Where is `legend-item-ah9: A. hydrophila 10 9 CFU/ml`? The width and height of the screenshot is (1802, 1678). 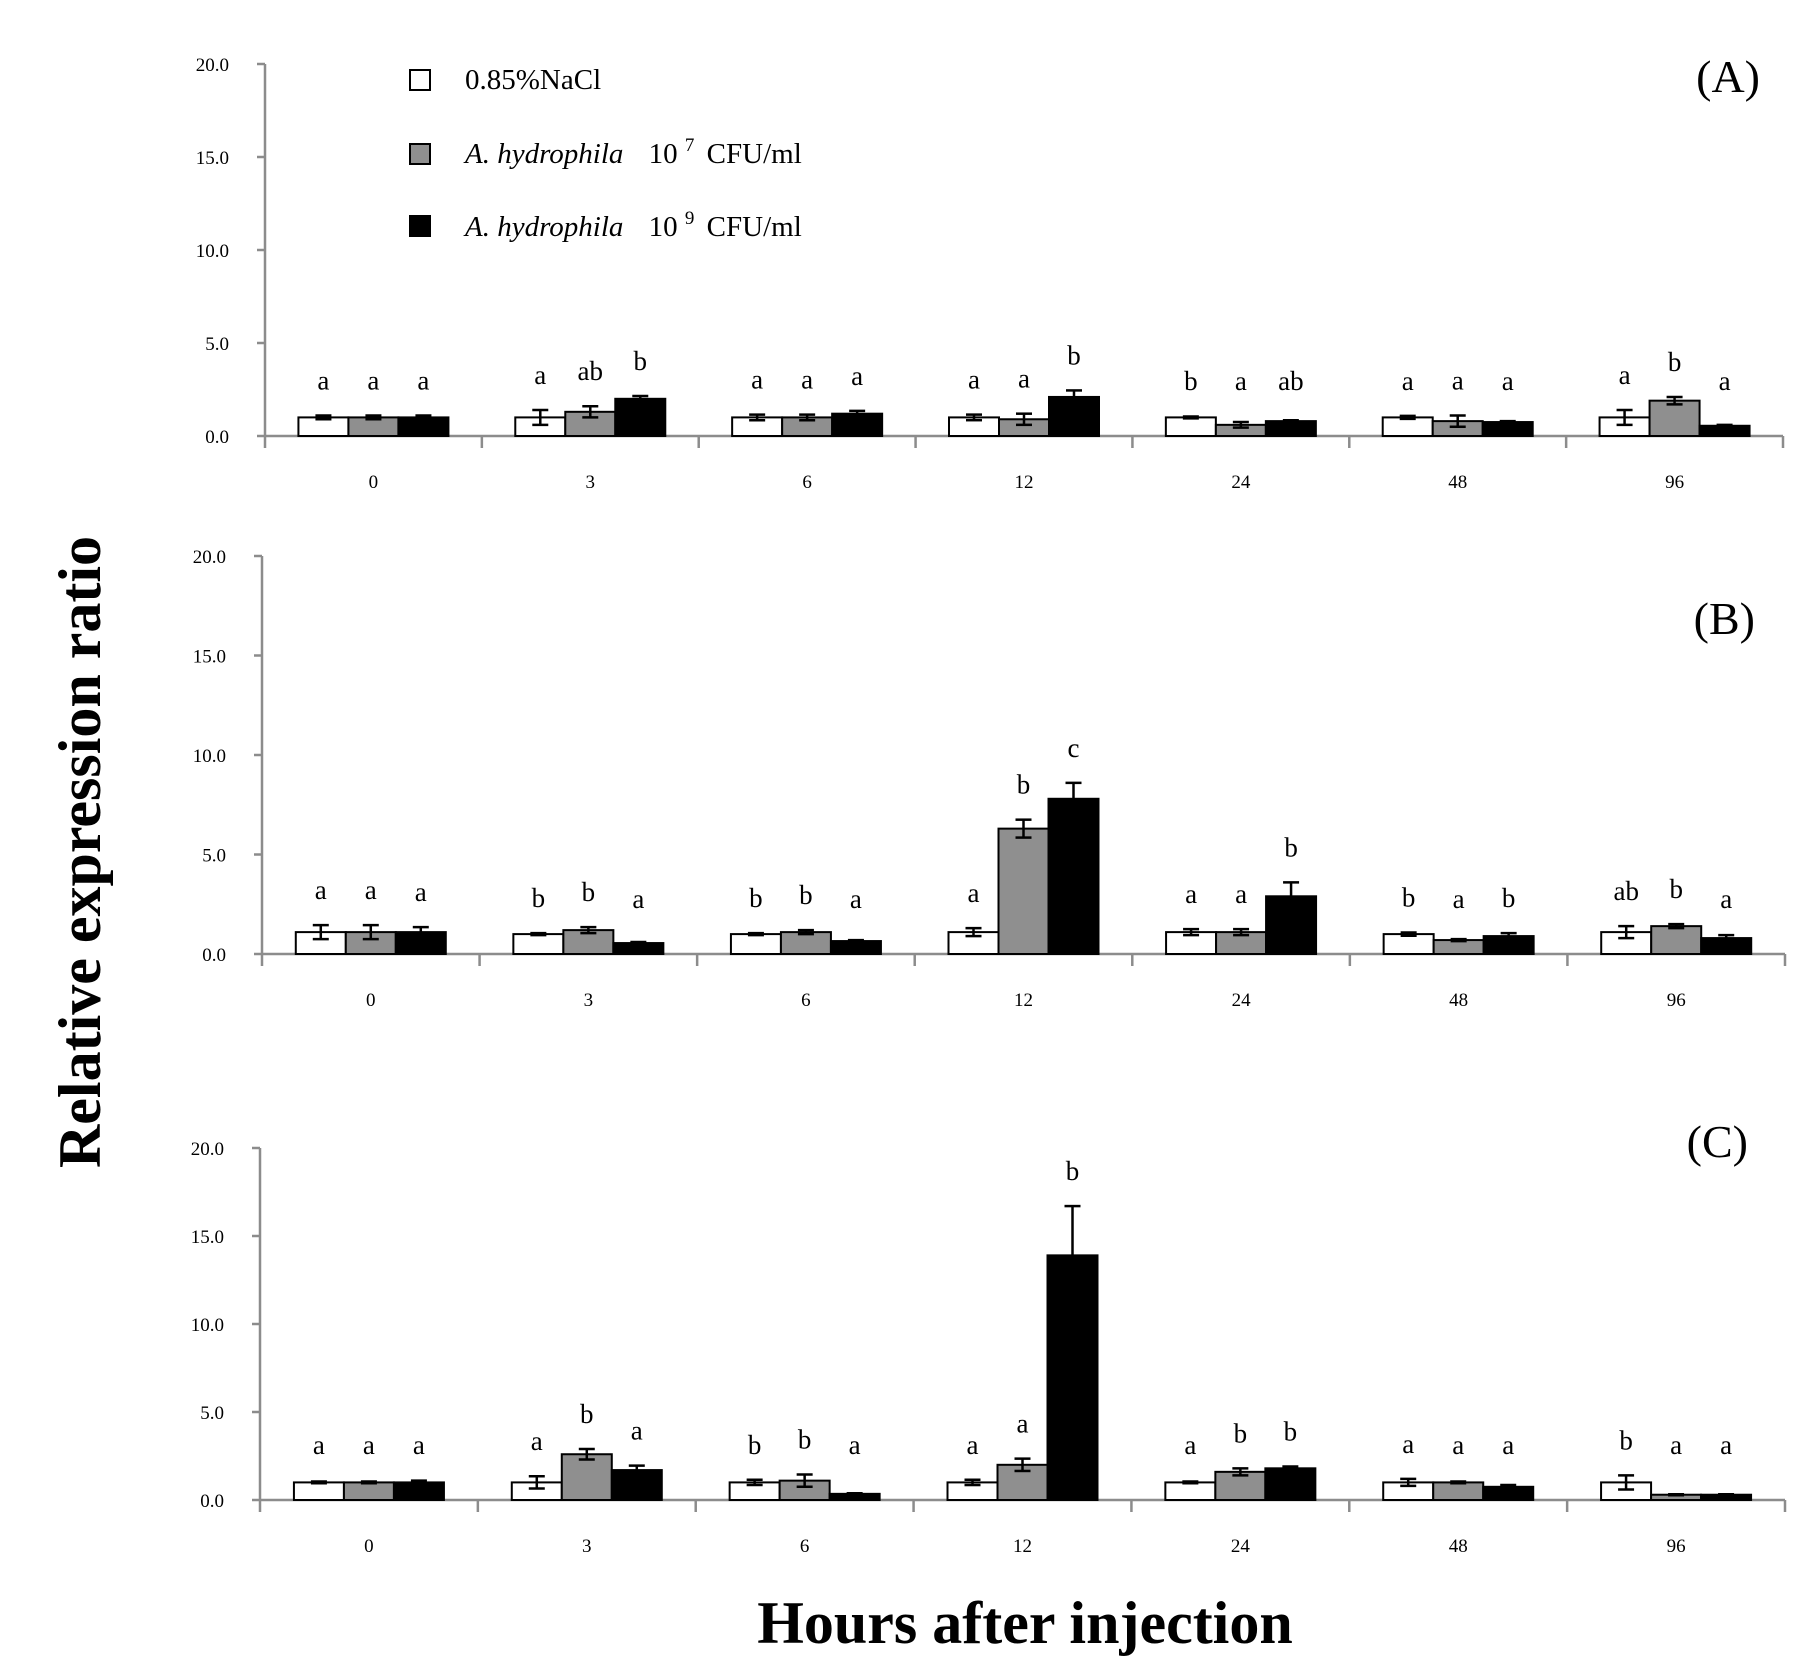
legend-item-ah9: A. hydrophila 10 9 CFU/ml is located at coordinates (605, 221).